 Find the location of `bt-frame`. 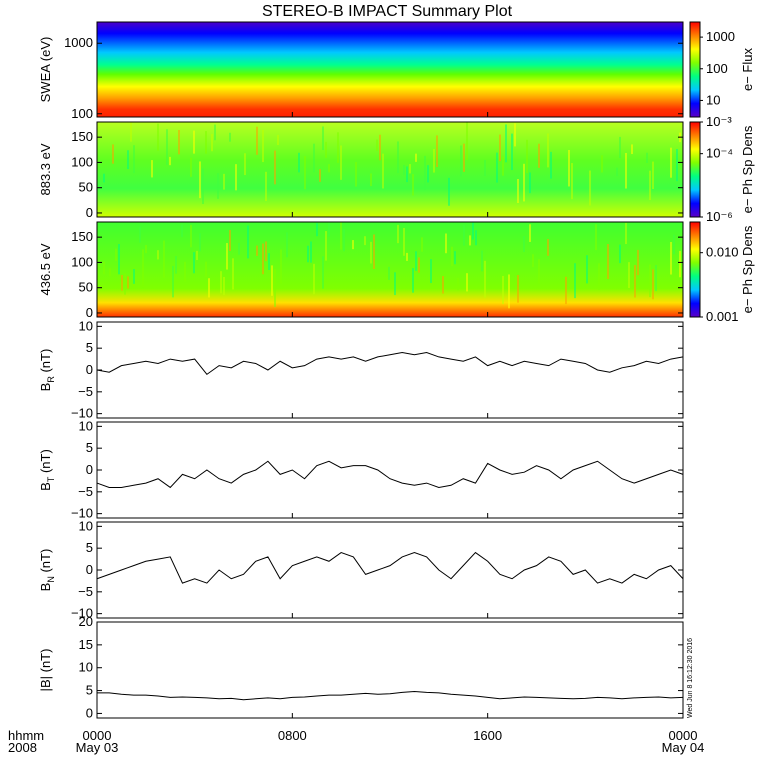

bt-frame is located at coordinates (390, 470).